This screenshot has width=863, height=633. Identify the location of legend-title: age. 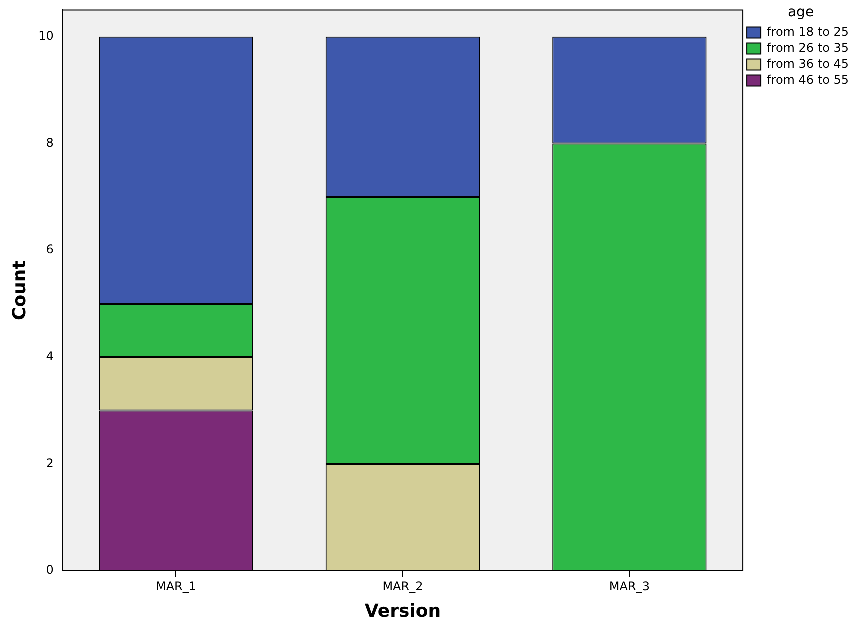
(801, 12).